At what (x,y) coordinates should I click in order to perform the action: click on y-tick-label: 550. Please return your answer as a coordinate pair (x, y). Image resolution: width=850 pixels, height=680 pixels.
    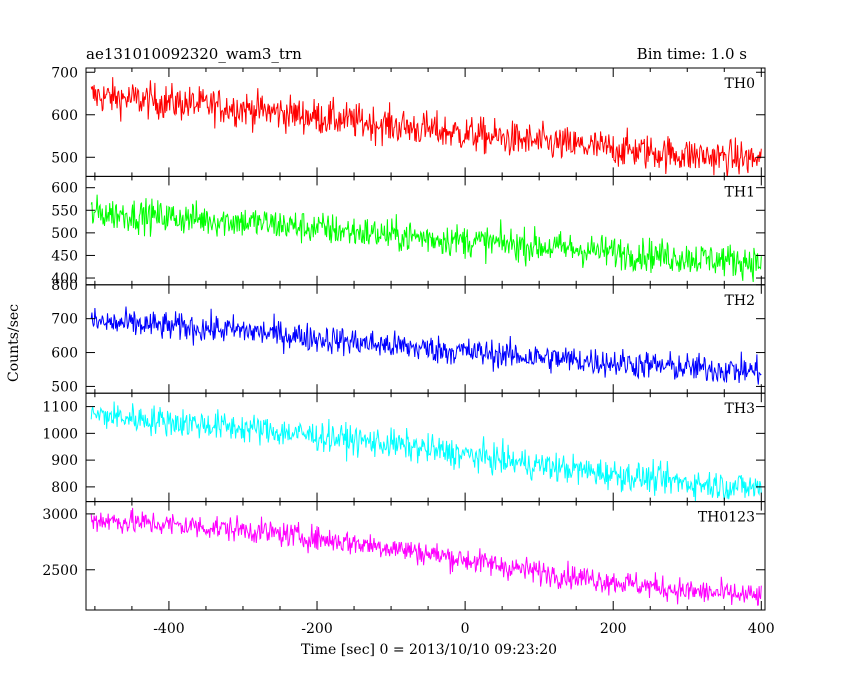
    Looking at the image, I should click on (64, 211).